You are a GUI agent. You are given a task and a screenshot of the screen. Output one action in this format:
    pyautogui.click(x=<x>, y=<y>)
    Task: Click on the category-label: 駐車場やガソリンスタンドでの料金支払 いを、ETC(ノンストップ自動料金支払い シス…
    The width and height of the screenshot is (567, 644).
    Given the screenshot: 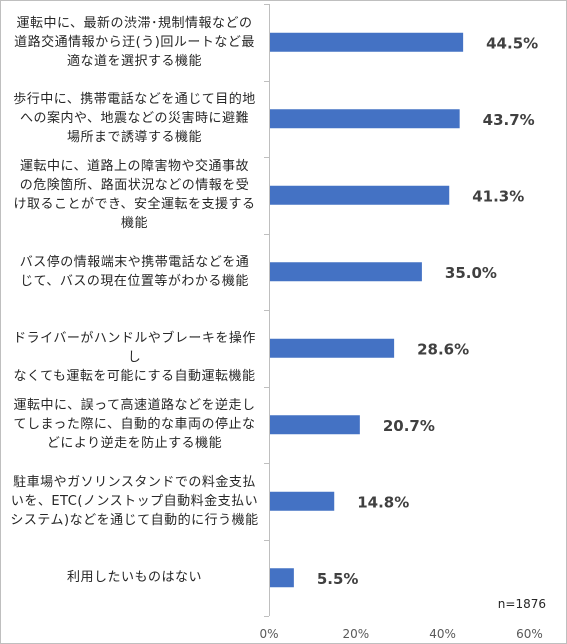 What is the action you would take?
    pyautogui.click(x=134, y=501)
    